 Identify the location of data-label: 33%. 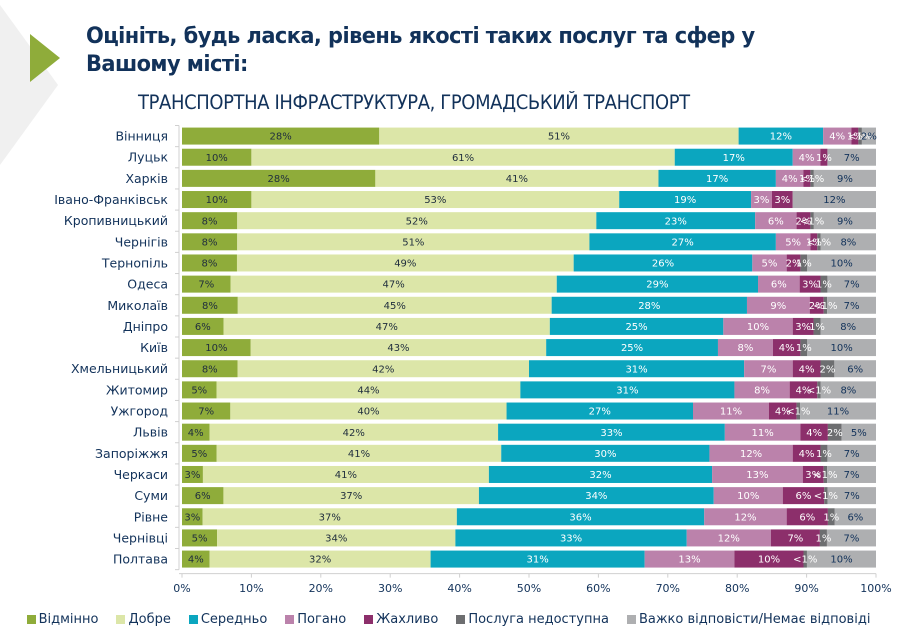
(571, 539).